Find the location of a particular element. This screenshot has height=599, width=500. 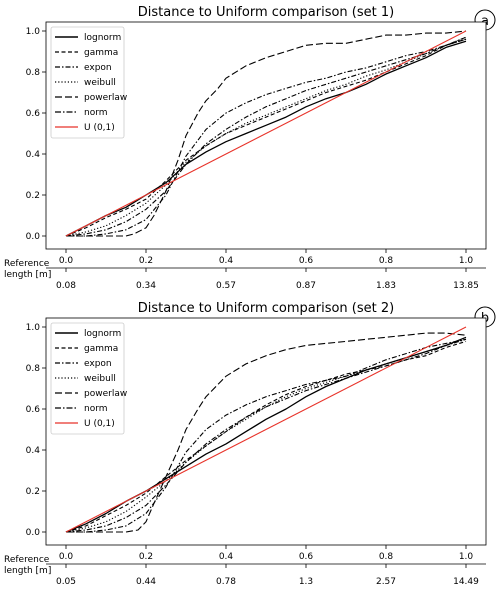

reference-ticks: 0.05 0.44 0.78 1.3 2.57 14.49 is located at coordinates (267, 575).